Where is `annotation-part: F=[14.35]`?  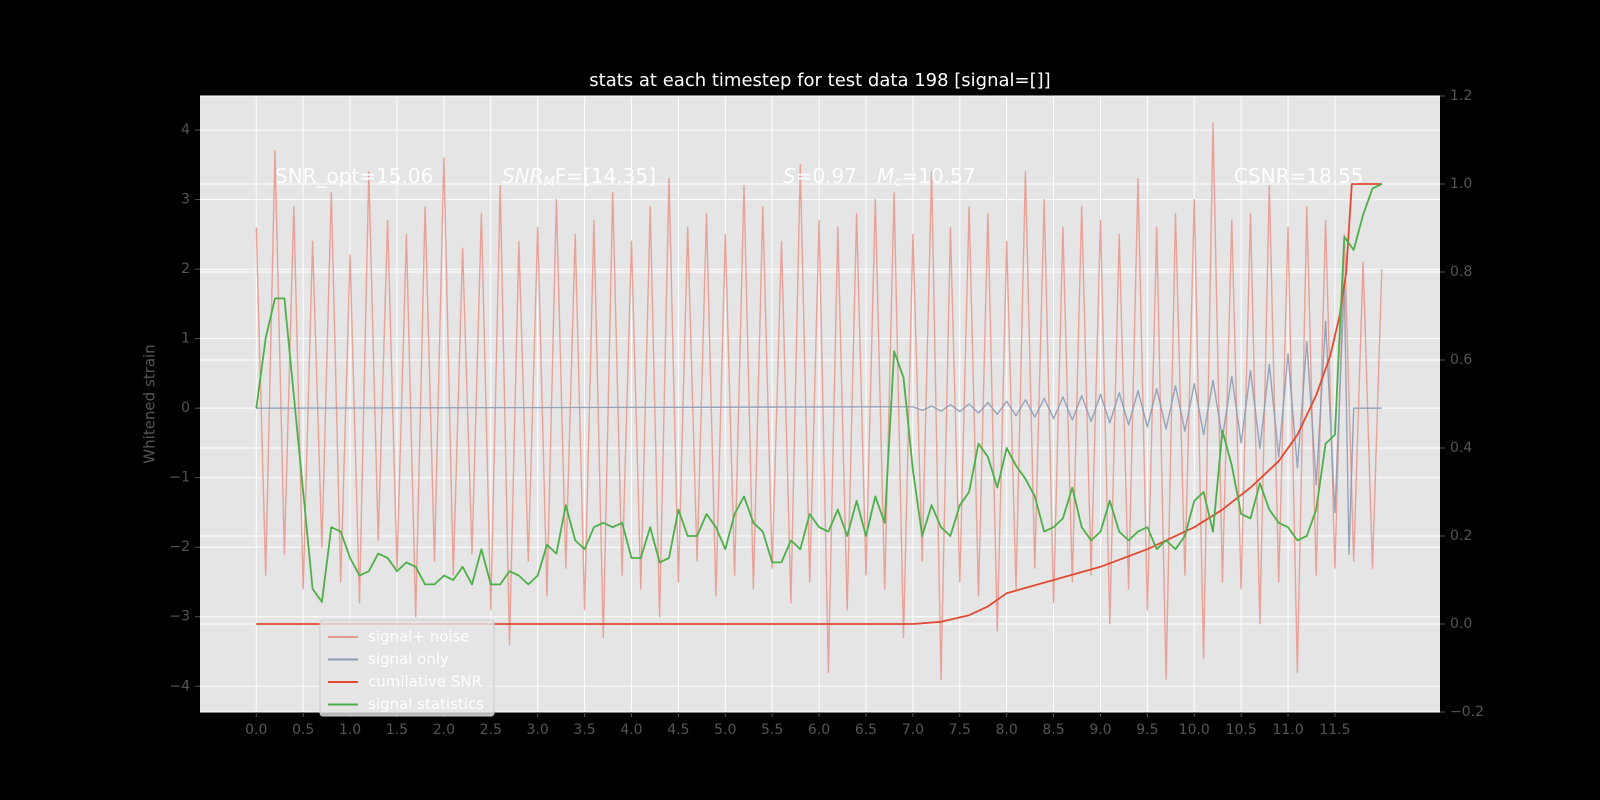
annotation-part: F=[14.35] is located at coordinates (605, 176).